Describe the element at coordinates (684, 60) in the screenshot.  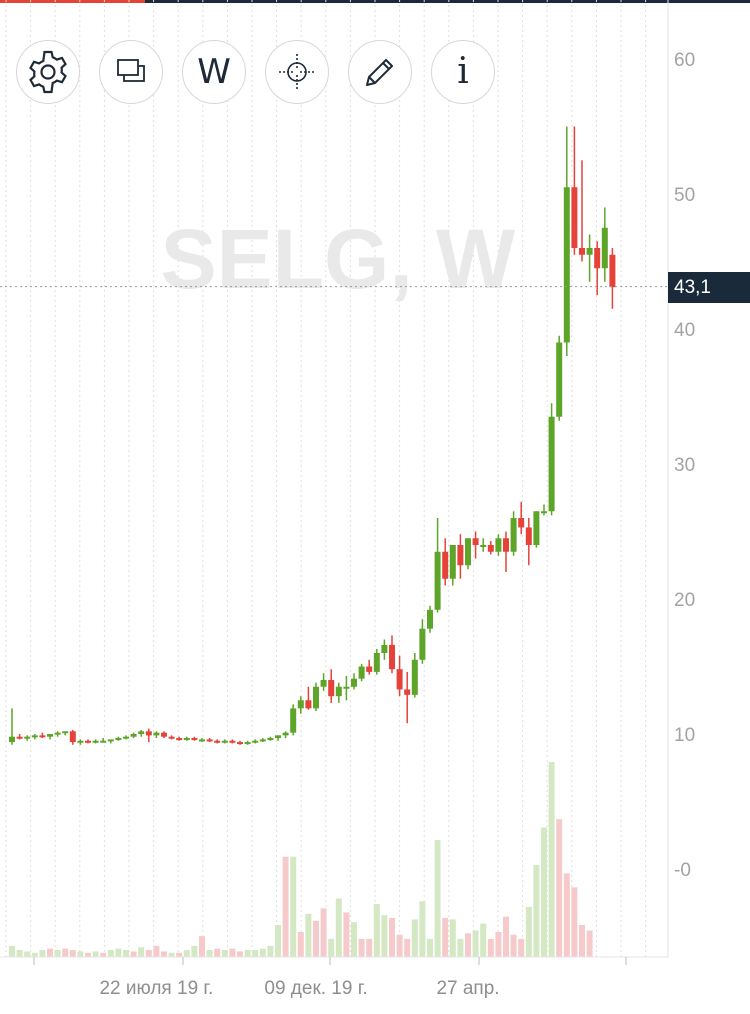
I see `y-tick-label: 60` at that location.